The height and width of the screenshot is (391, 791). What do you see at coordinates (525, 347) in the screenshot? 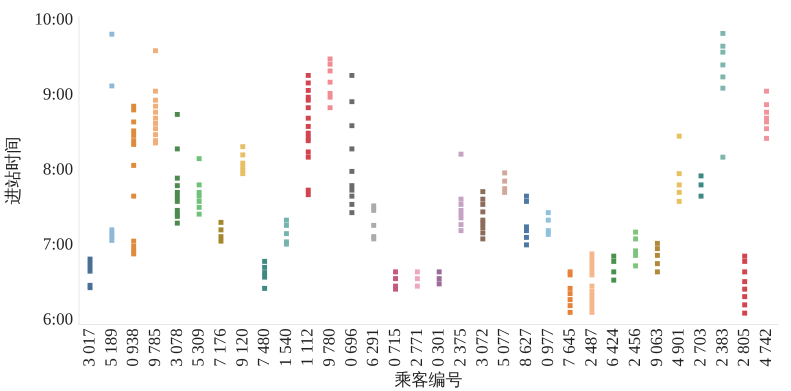
I see `x-tick-label: 8 627` at bounding box center [525, 347].